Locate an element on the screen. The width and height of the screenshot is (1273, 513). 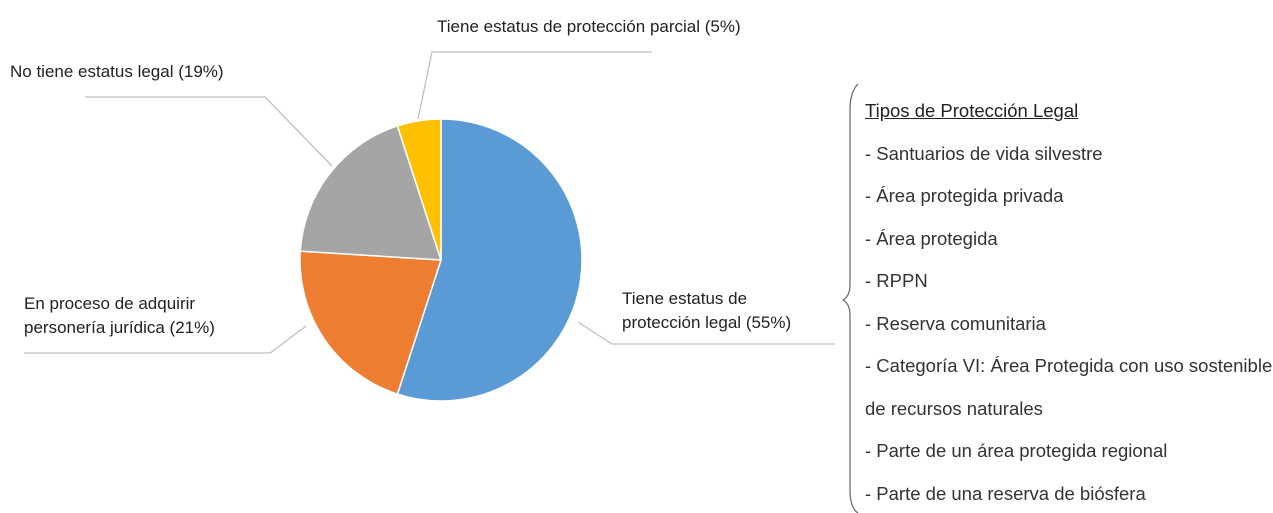
slice-label-value: (55%) is located at coordinates (768, 322).